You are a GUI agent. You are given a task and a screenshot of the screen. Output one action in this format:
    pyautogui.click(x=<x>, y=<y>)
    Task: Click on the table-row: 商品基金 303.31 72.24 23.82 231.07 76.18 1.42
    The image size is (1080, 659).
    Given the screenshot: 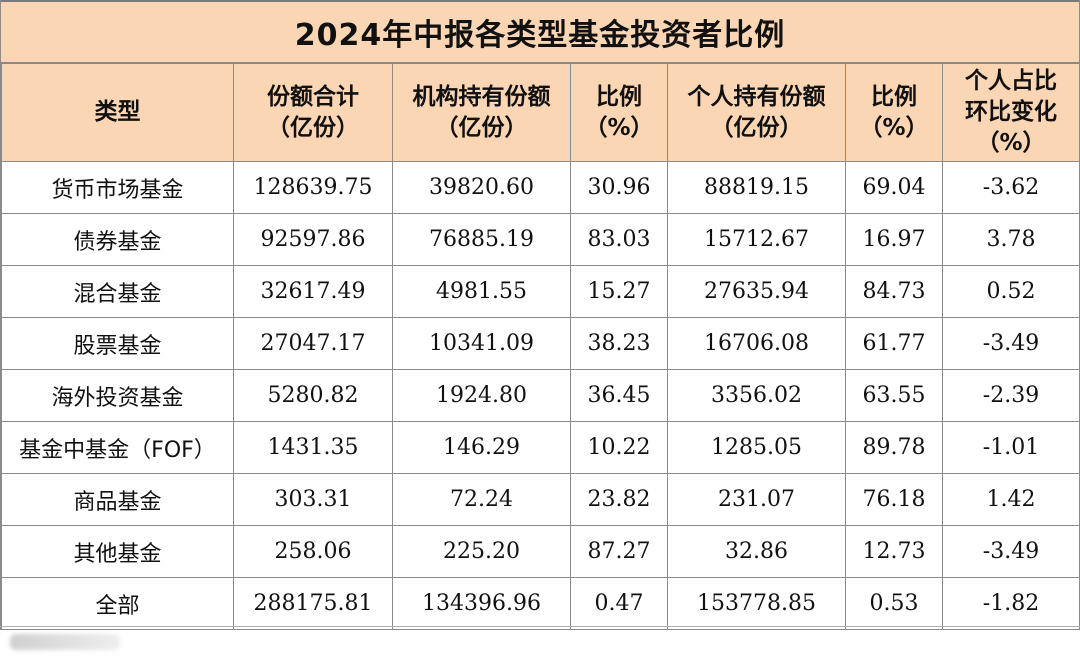 What is the action you would take?
    pyautogui.click(x=540, y=499)
    